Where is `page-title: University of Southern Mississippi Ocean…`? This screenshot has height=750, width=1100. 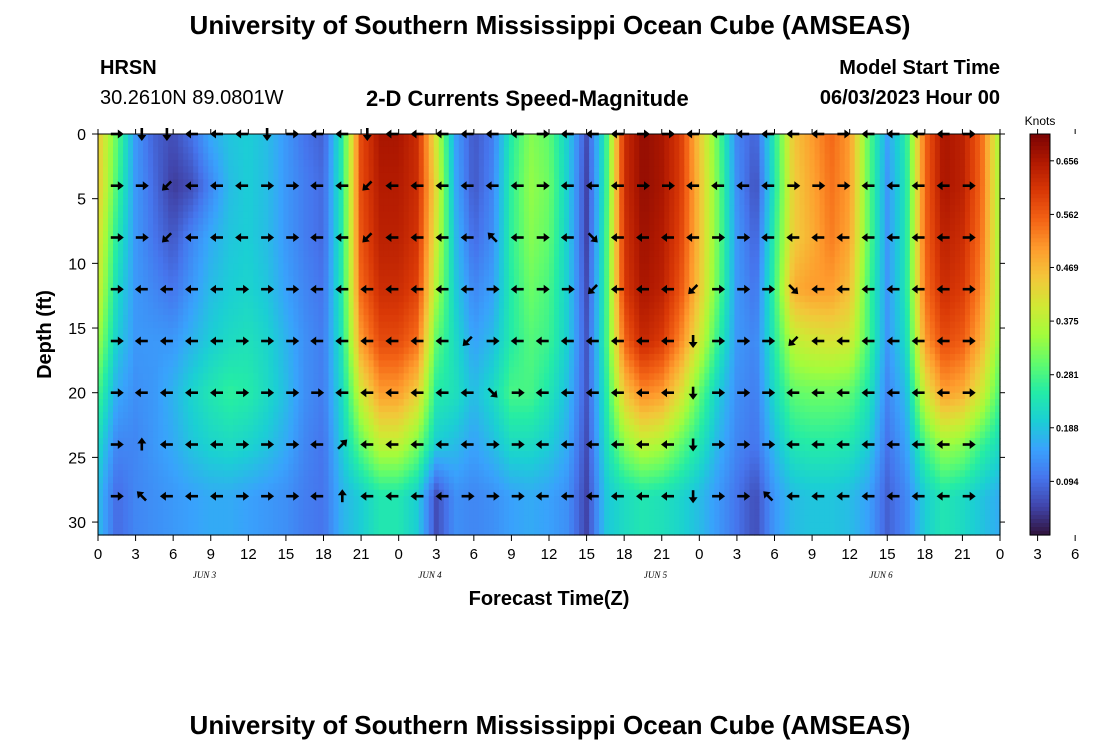 page-title: University of Southern Mississippi Ocean… is located at coordinates (550, 25).